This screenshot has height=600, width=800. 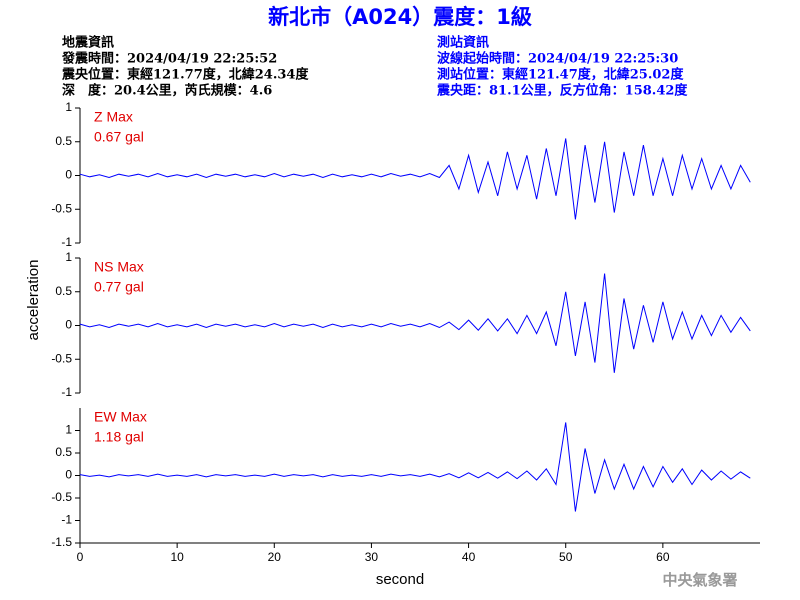 I want to click on x-tick-label: 20, so click(x=275, y=557).